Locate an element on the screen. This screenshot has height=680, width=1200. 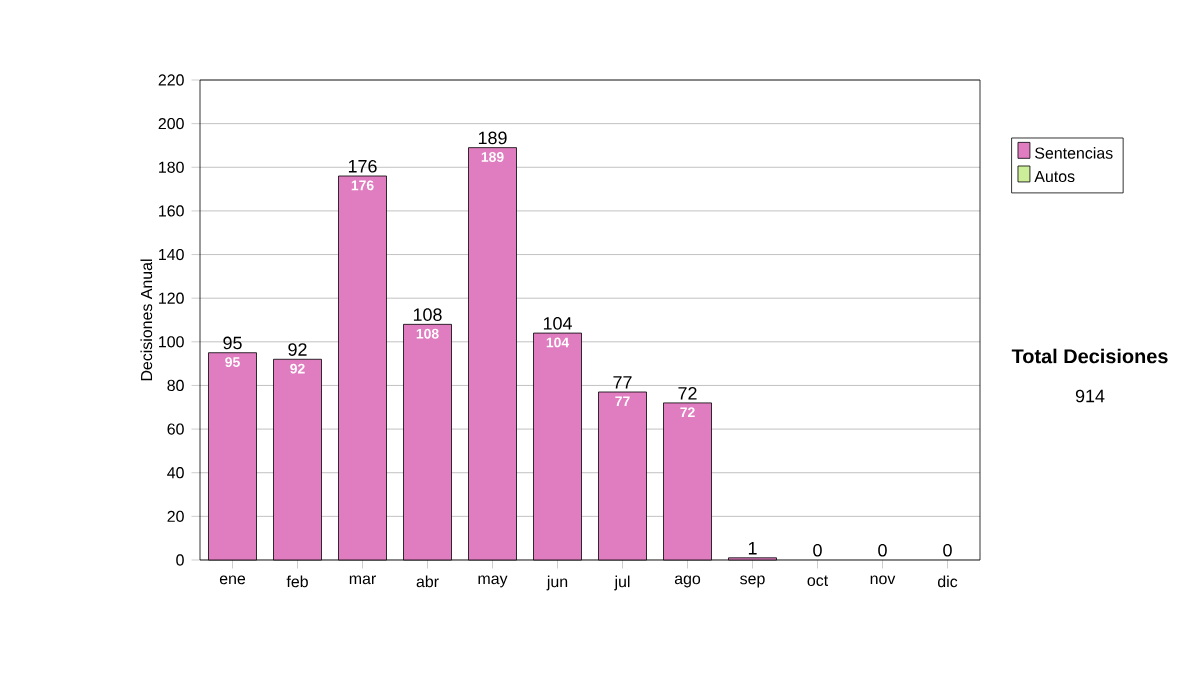
total-label: 72 is located at coordinates (687, 393).